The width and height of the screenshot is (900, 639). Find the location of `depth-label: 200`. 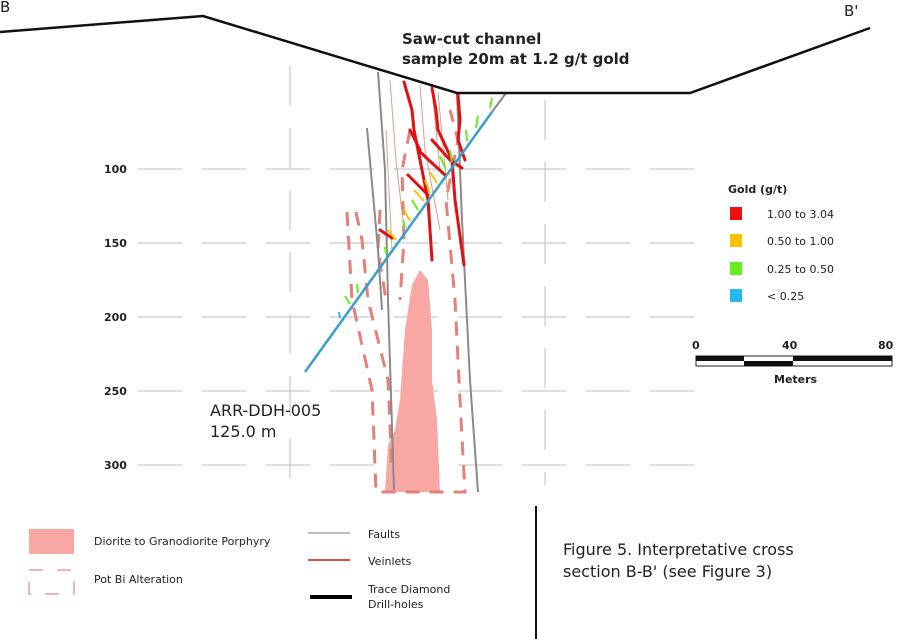

depth-label: 200 is located at coordinates (115, 317).